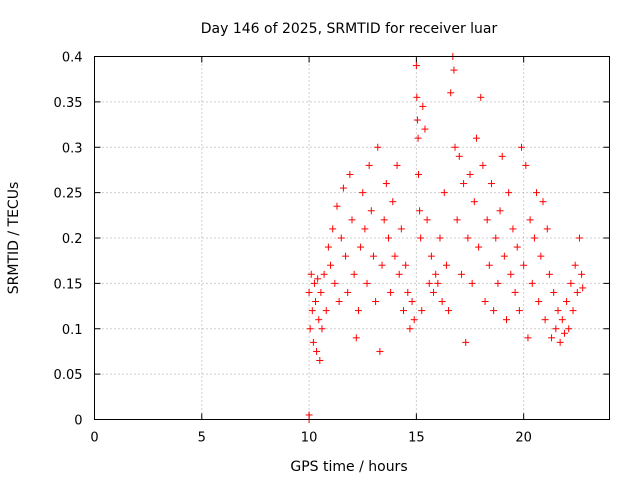 Image resolution: width=640 pixels, height=480 pixels. What do you see at coordinates (523, 438) in the screenshot?
I see `x-tick-label: 20` at bounding box center [523, 438].